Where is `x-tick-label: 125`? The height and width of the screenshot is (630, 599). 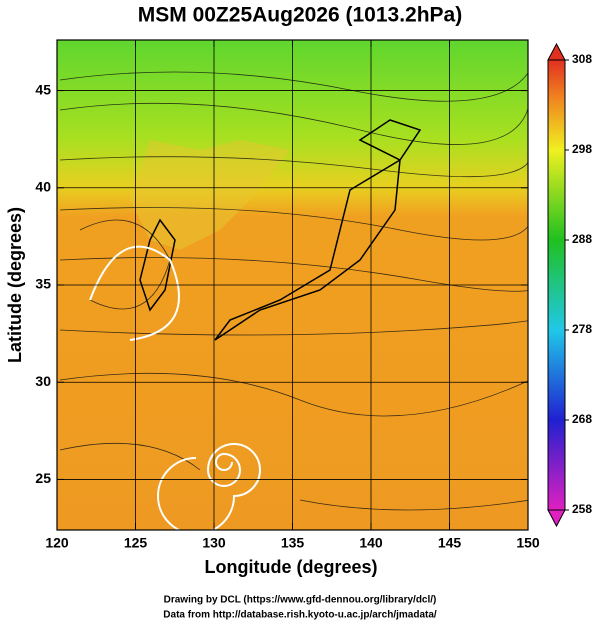
x-tick-label: 125 is located at coordinates (136, 543).